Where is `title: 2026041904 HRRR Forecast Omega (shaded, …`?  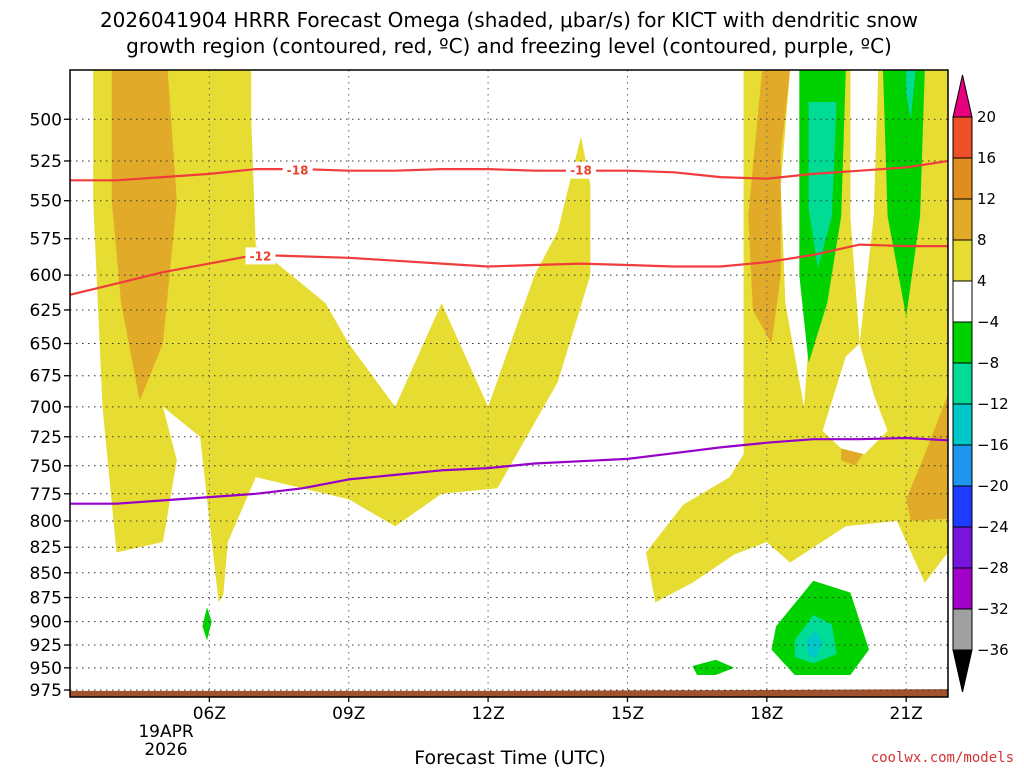
title: 2026041904 HRRR Forecast Omega (shaded, … is located at coordinates (509, 33).